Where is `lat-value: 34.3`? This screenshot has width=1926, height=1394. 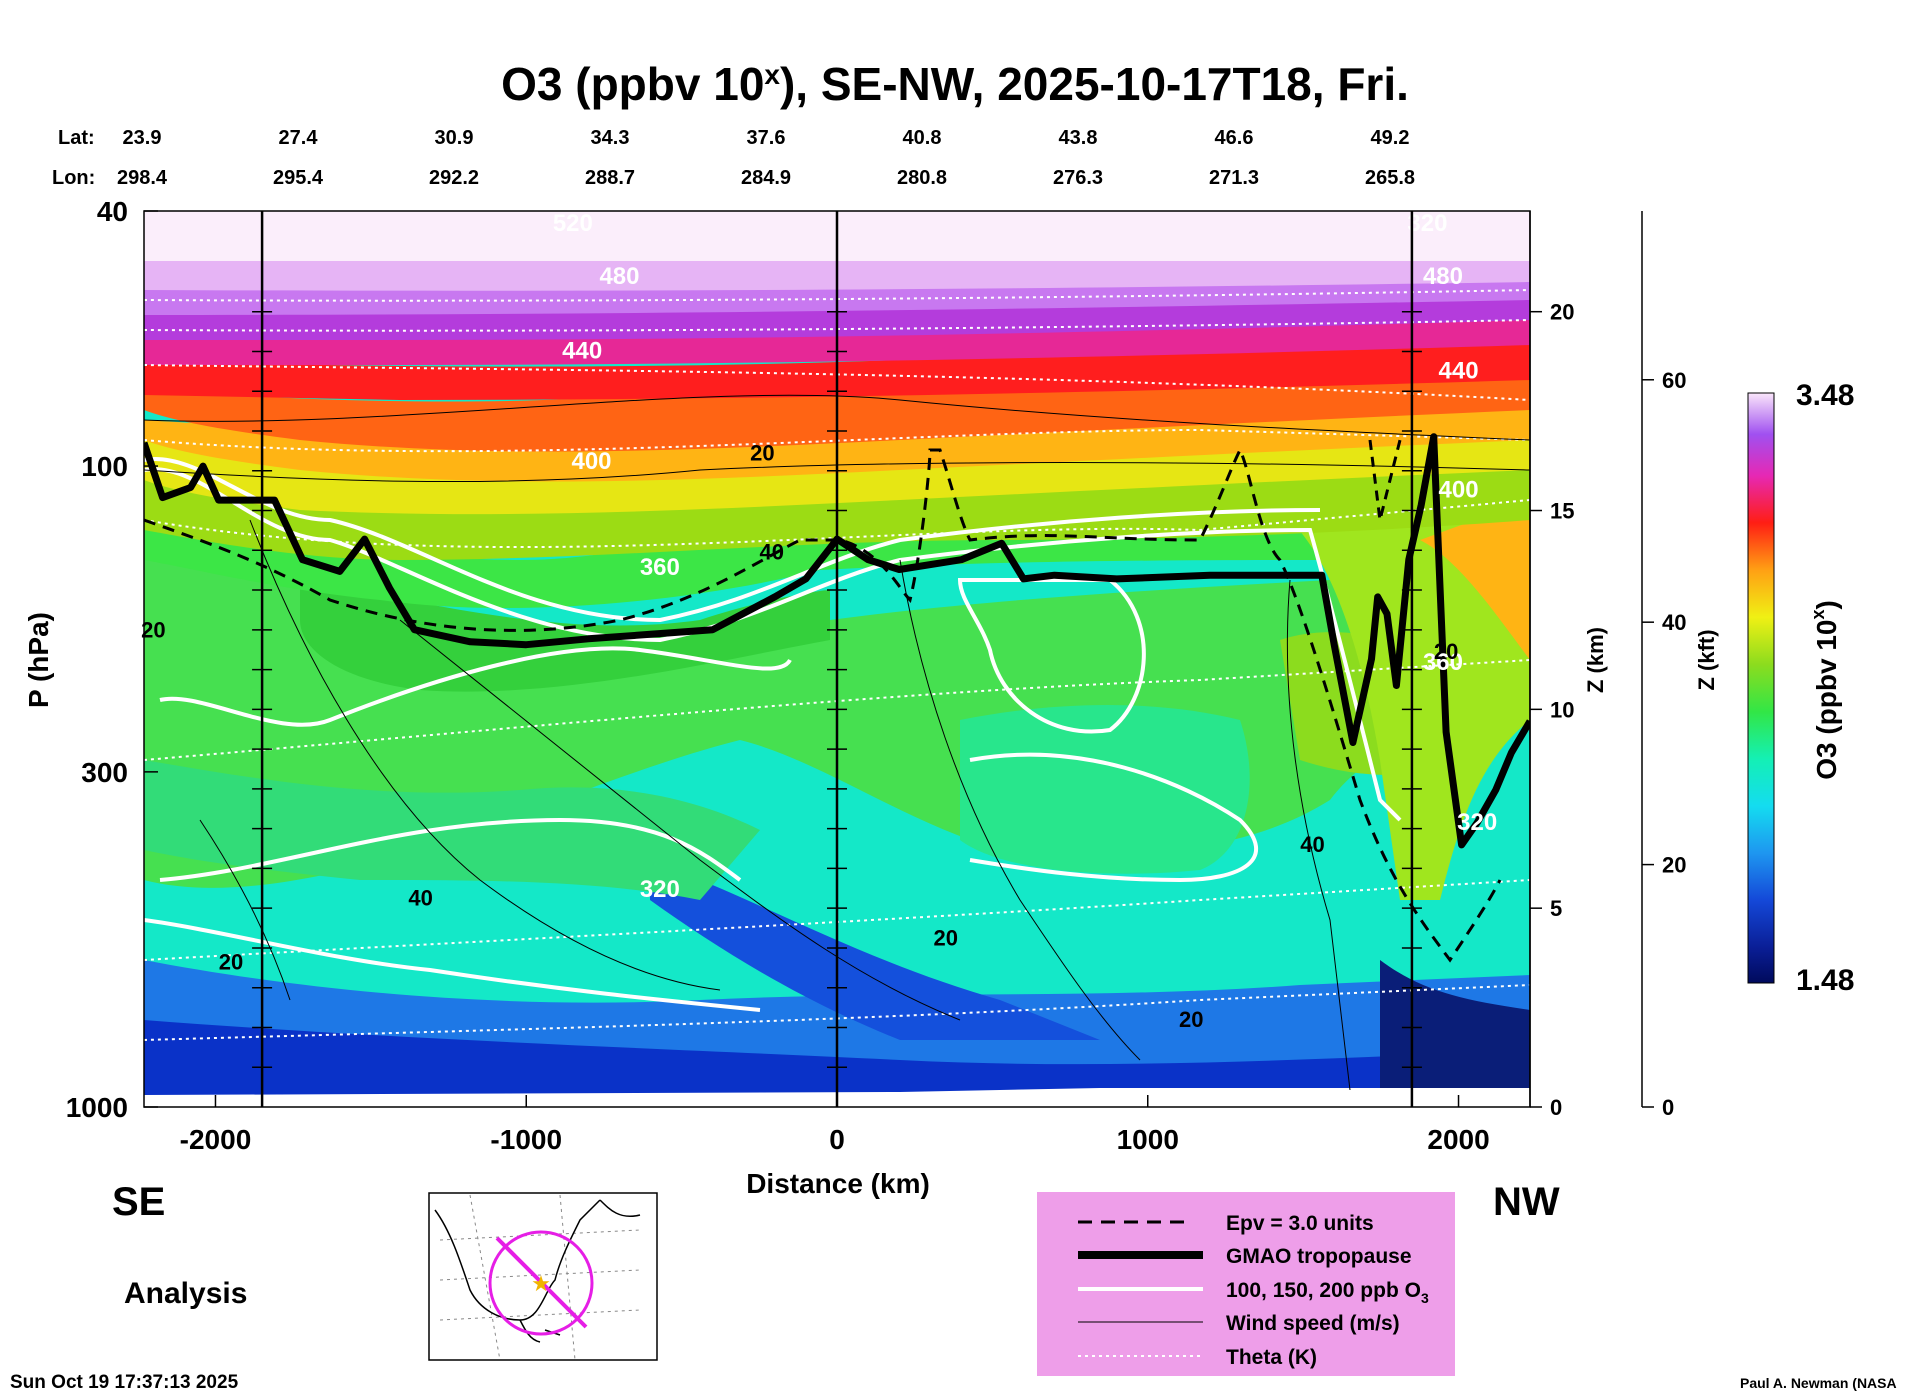
lat-value: 34.3 is located at coordinates (610, 138).